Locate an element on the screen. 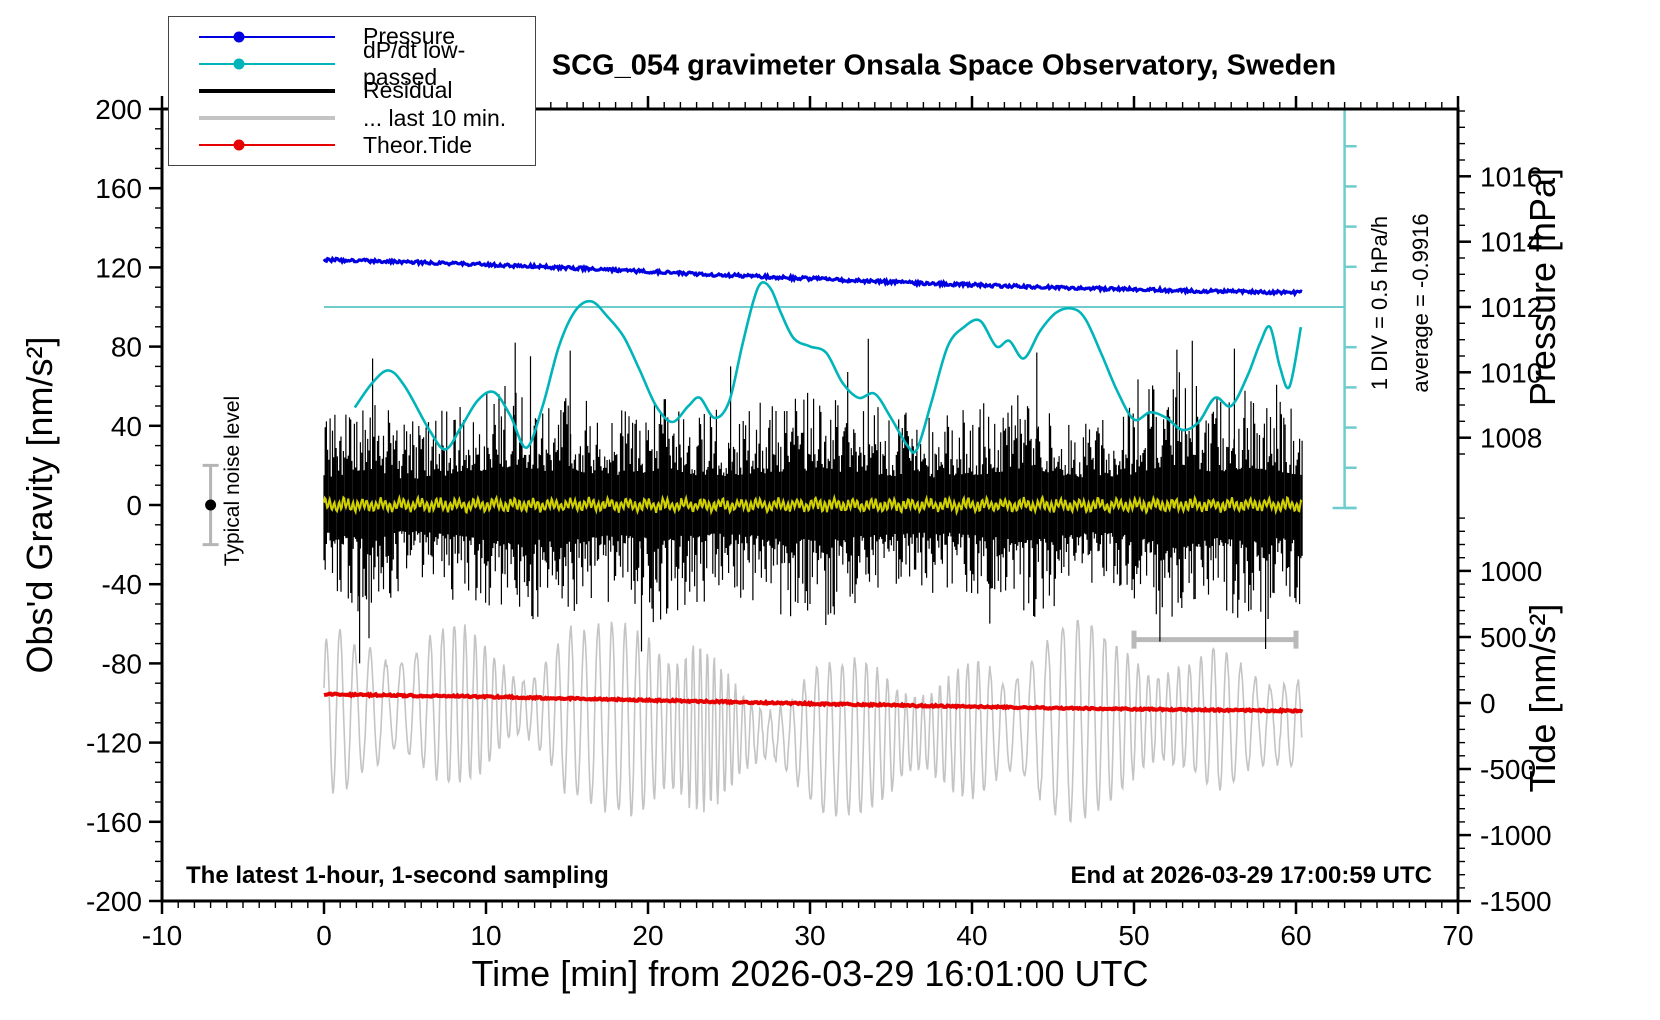 The image size is (1660, 1020). typical-noise-level-label: Typical noise level is located at coordinates (232, 481).